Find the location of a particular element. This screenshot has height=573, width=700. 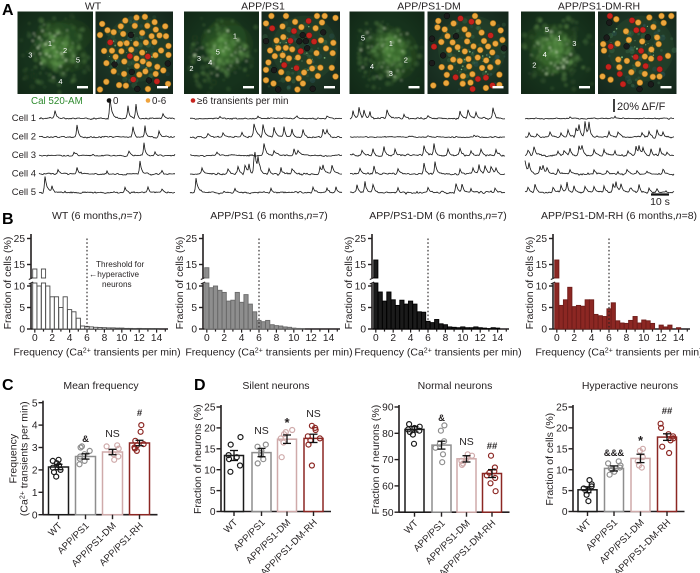

svg-text: A is located at coordinates (8, 10).